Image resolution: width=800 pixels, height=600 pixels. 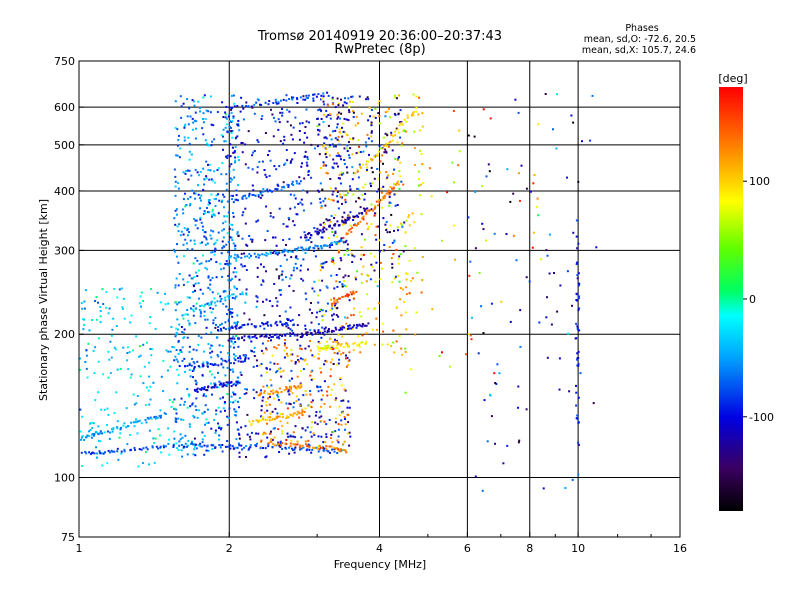 I want to click on colorbar-tick-label: 100, so click(x=759, y=181).